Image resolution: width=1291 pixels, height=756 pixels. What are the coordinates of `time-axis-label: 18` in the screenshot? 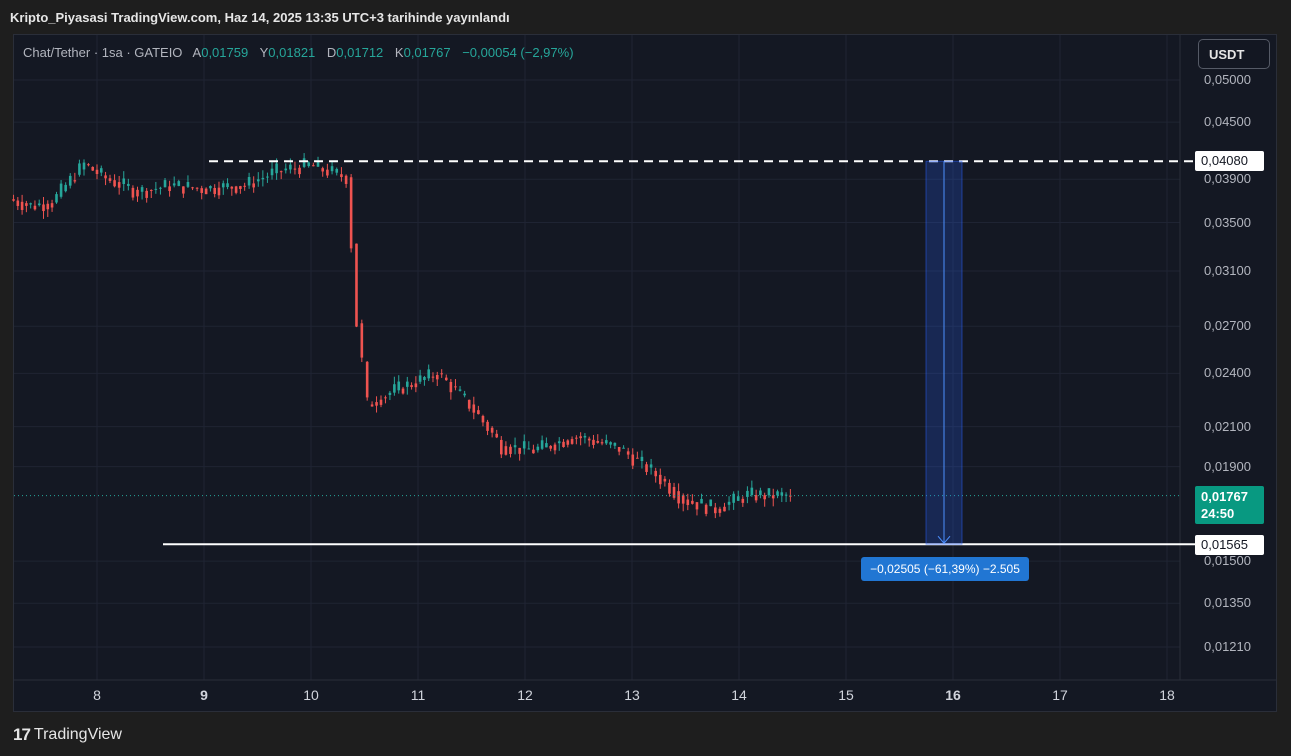 It's located at (1167, 695).